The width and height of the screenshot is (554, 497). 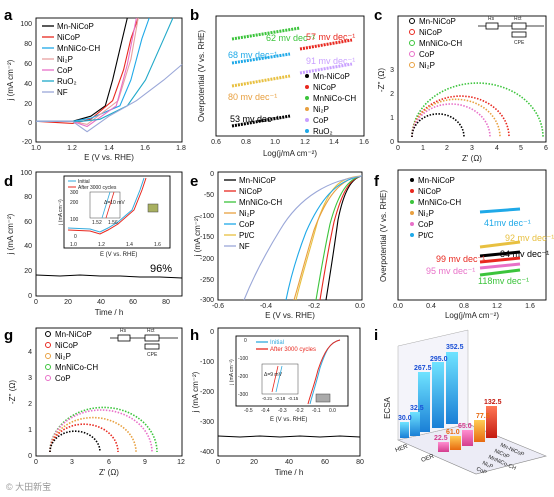 I want to click on x-tick-b-3: 1.2, so click(x=305, y=142).